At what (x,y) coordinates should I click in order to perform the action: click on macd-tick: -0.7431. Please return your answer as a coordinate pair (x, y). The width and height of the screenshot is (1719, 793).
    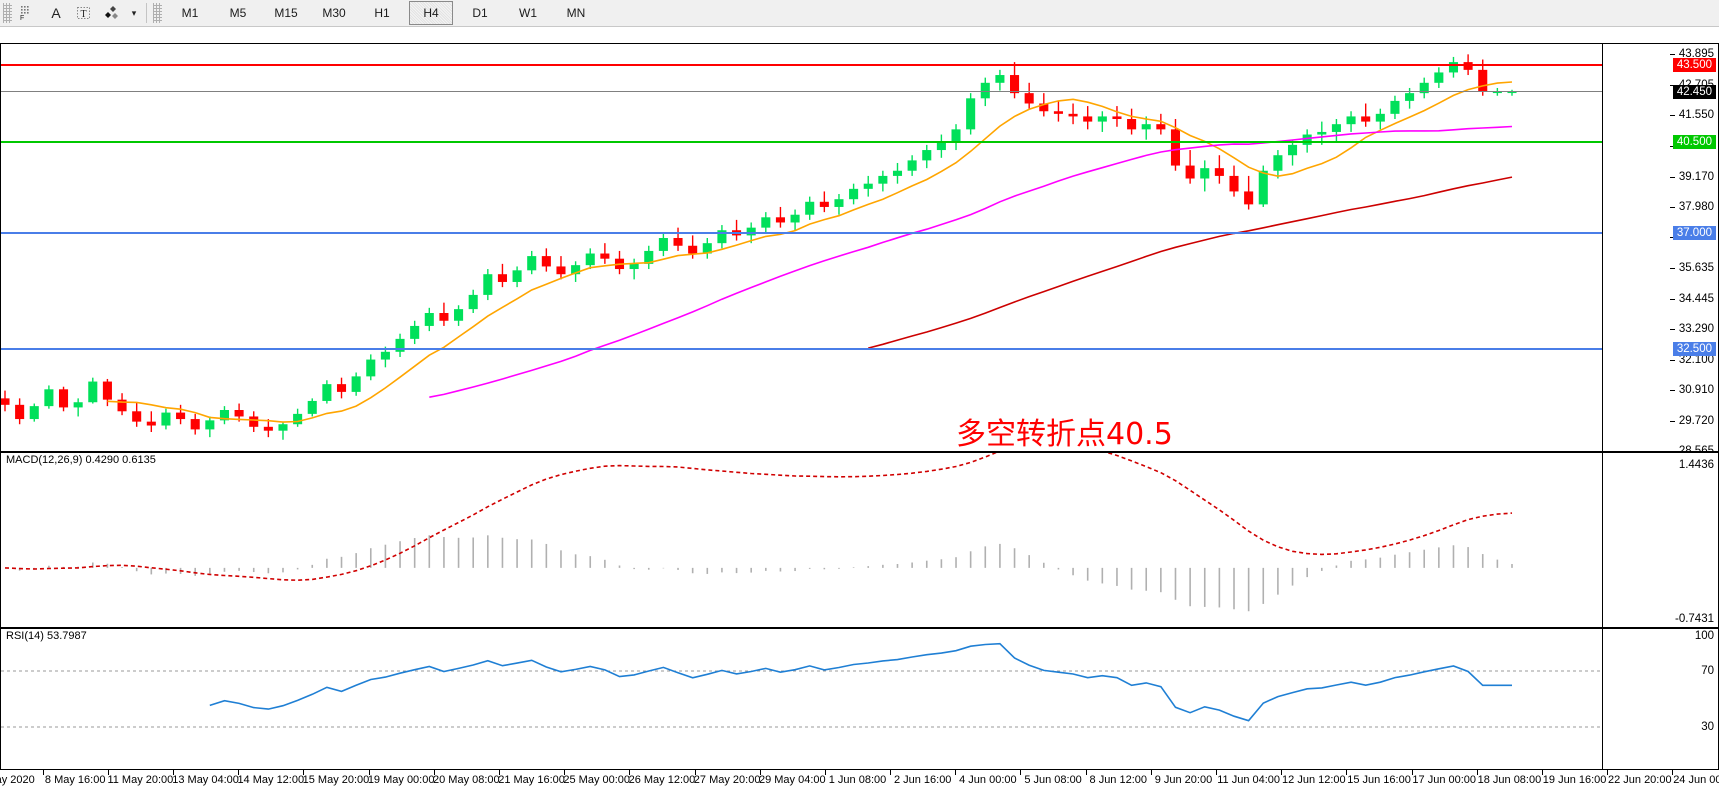
    Looking at the image, I should click on (1694, 619).